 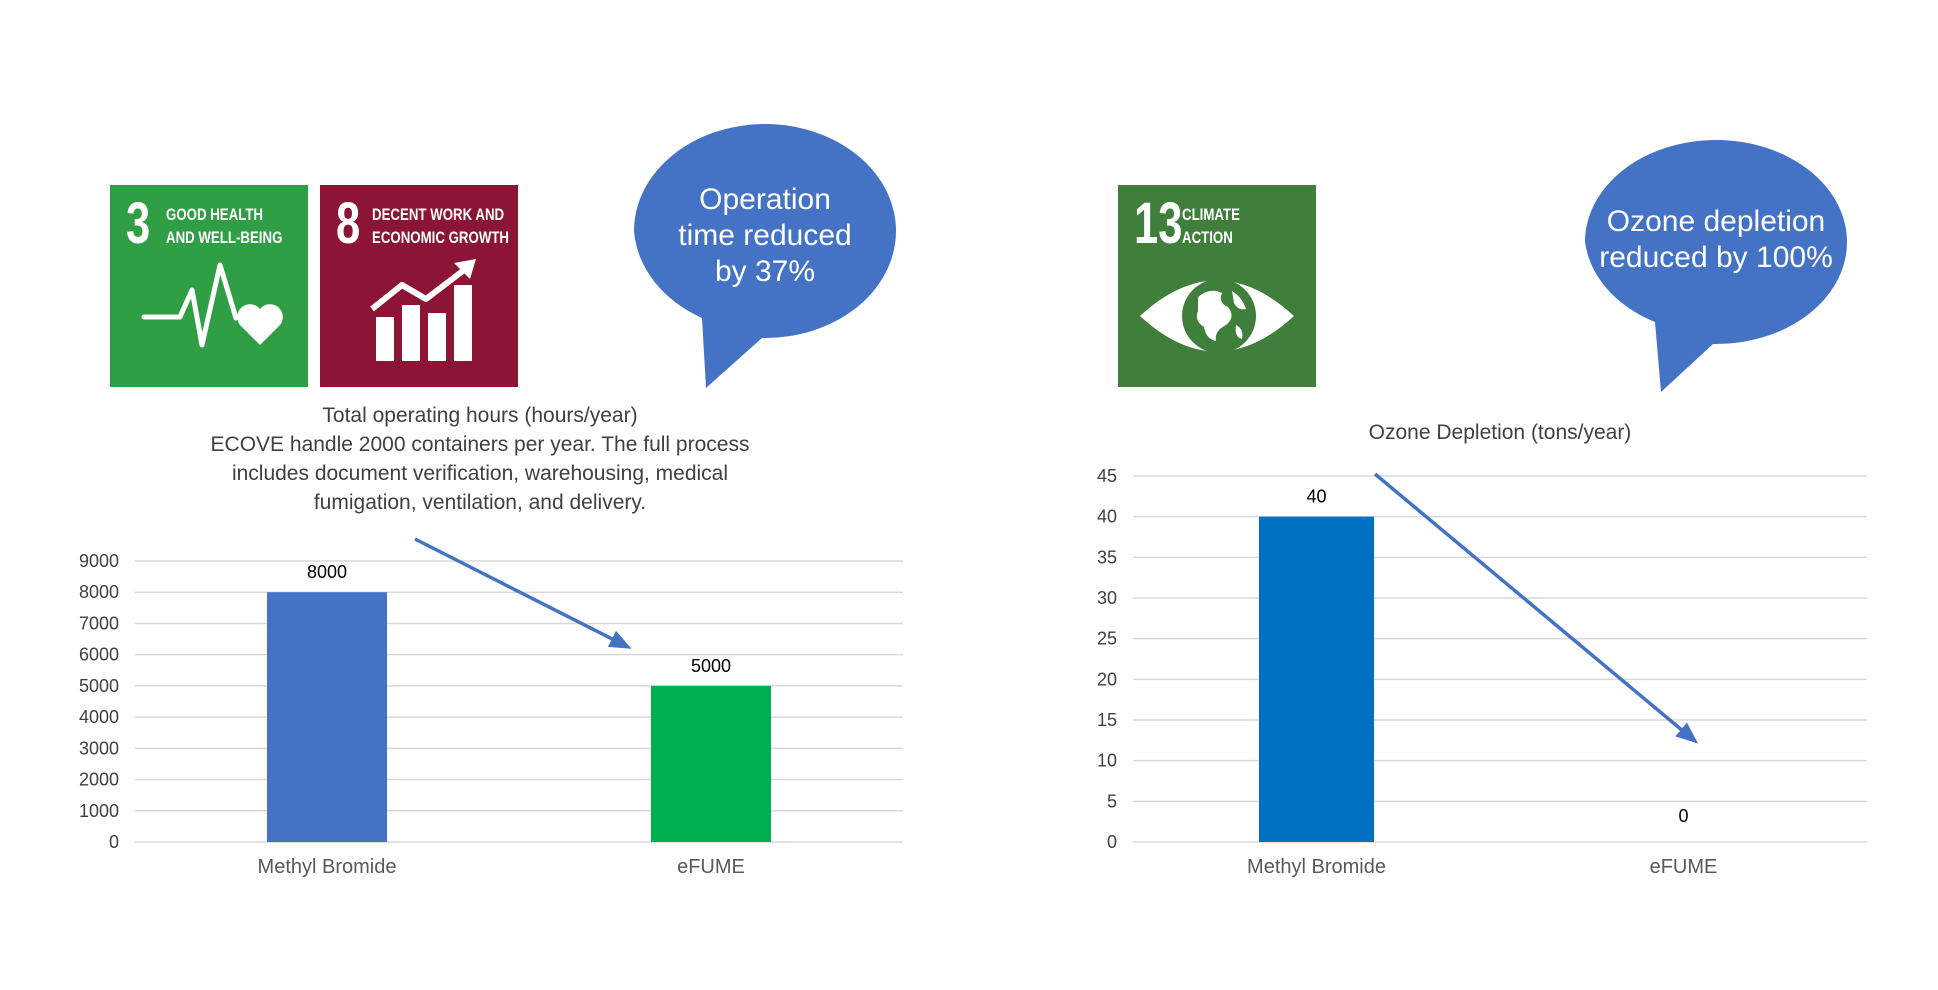 What do you see at coordinates (1158, 223) in the screenshot?
I see `badge-number: 13` at bounding box center [1158, 223].